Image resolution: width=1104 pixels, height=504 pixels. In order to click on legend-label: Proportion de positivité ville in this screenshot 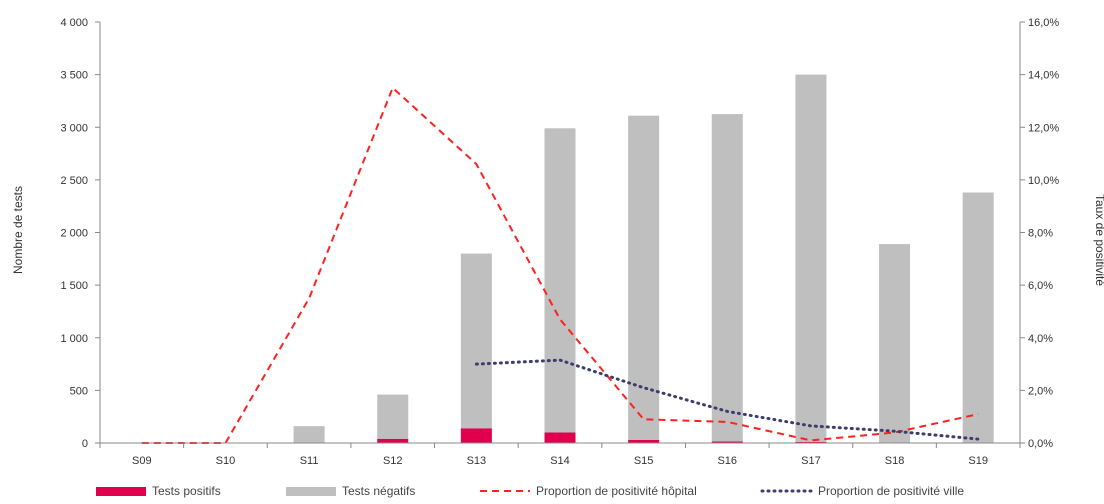, I will do `click(891, 491)`.